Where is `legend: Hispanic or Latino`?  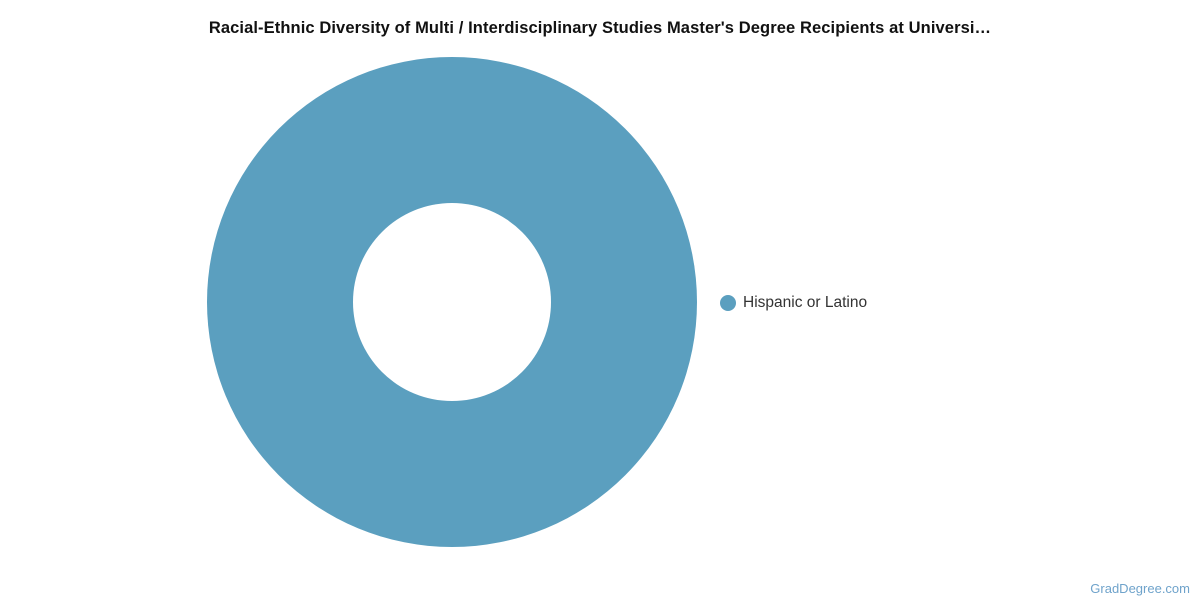 legend: Hispanic or Latino is located at coordinates (793, 303).